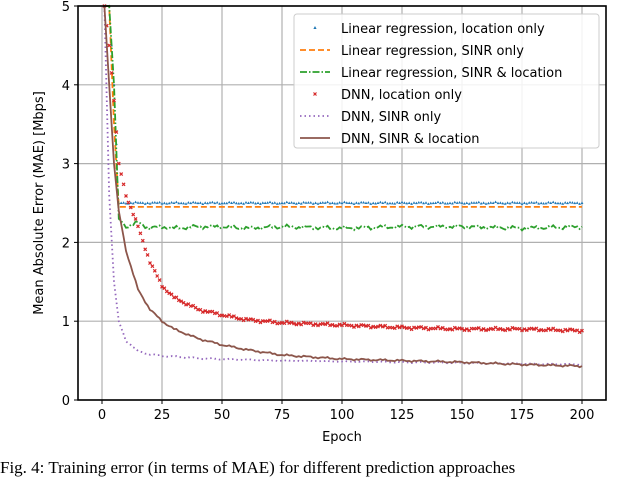 The image size is (640, 478). Describe the element at coordinates (401, 95) in the screenshot. I see `legend-entry: DNN, location only` at that location.